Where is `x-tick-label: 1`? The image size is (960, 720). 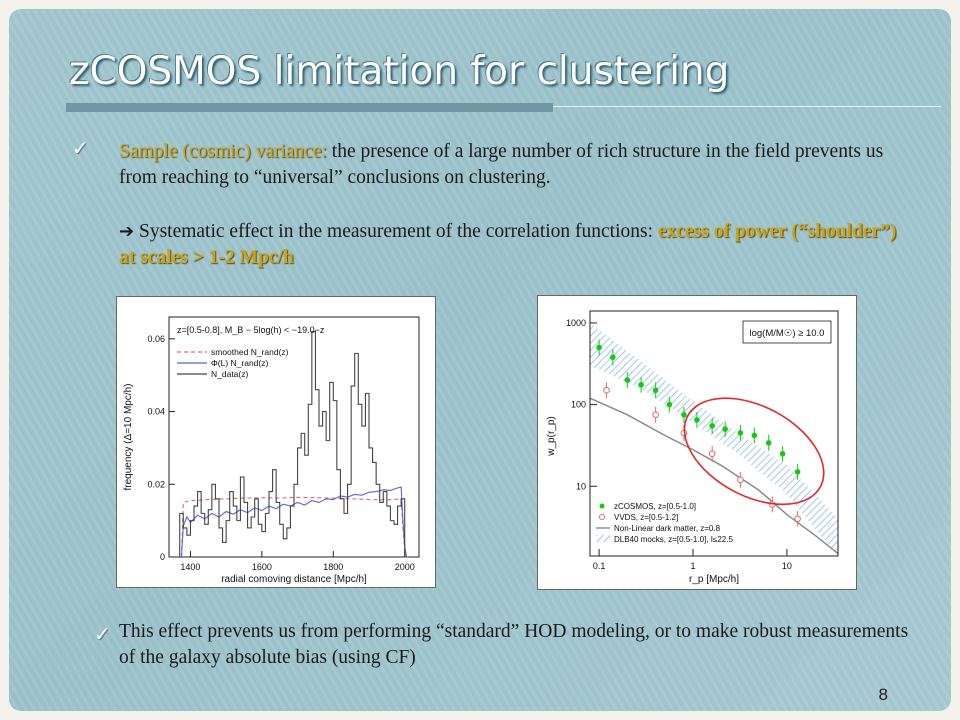 x-tick-label: 1 is located at coordinates (692, 566).